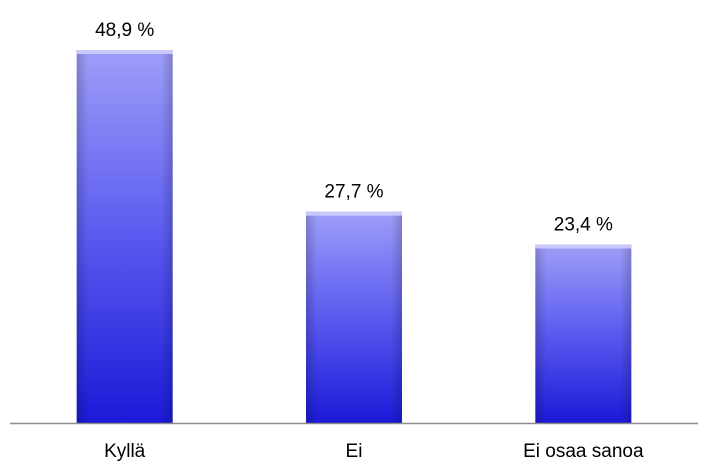 Image resolution: width=708 pixels, height=466 pixels. Describe the element at coordinates (125, 451) in the screenshot. I see `category-label-0: Kyllä` at that location.